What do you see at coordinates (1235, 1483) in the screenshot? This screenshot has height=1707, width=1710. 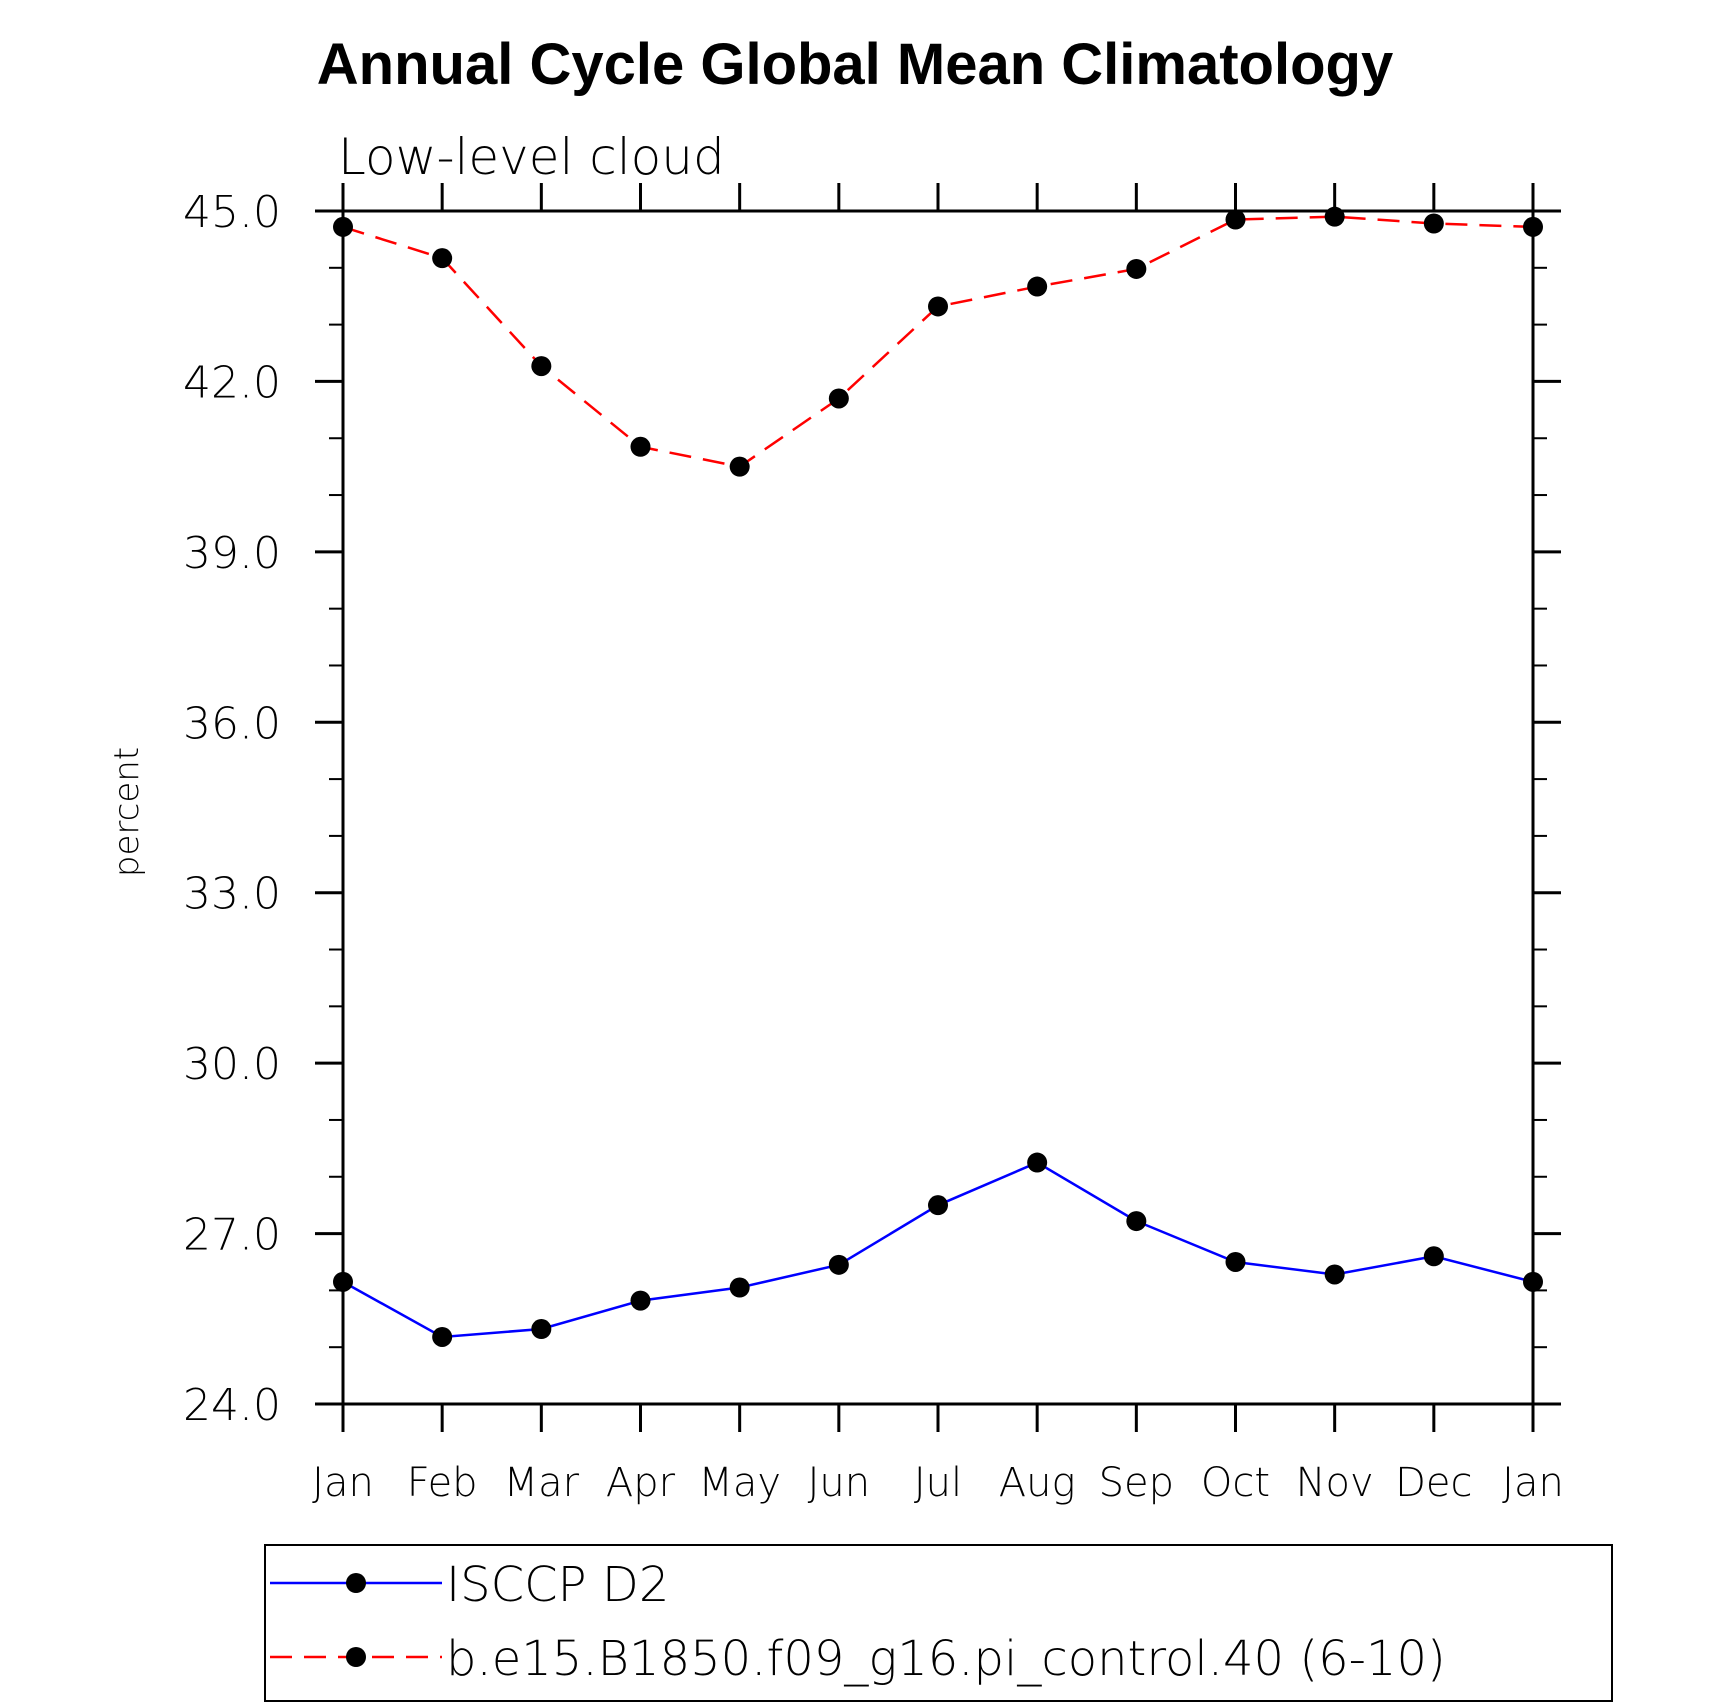 I see `x-tick-label: Oct` at bounding box center [1235, 1483].